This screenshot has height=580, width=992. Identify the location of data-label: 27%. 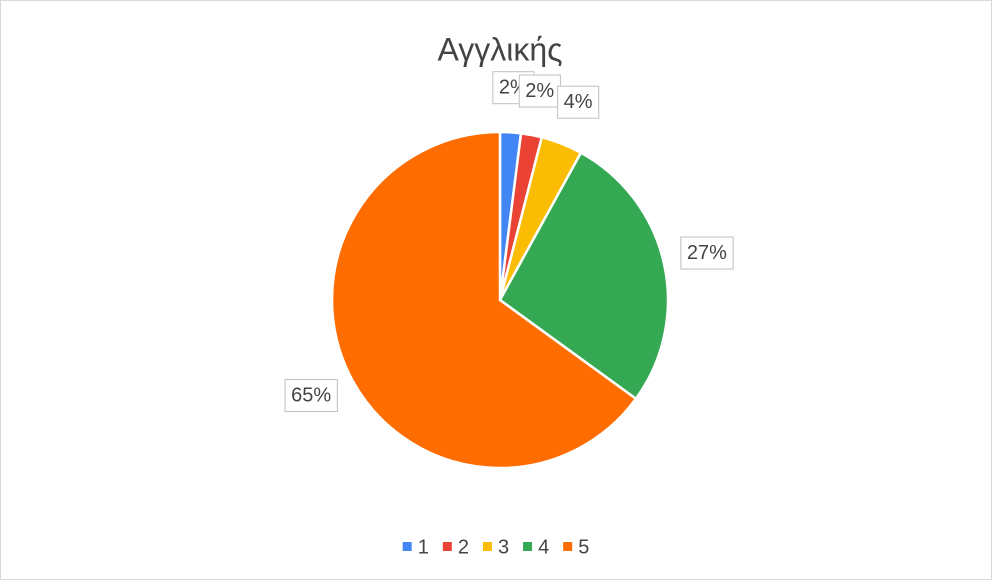
(707, 253).